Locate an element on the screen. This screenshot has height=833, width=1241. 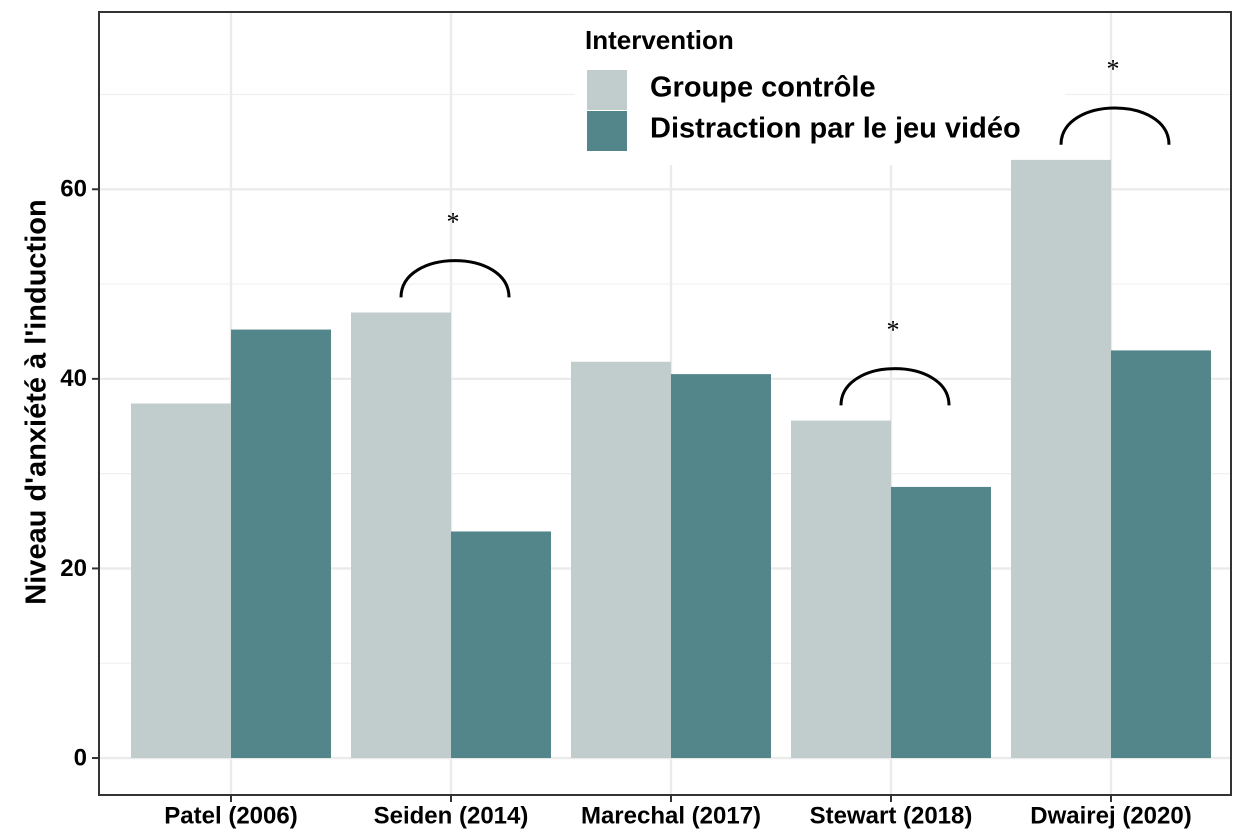
legend-background is located at coordinates (820, 89).